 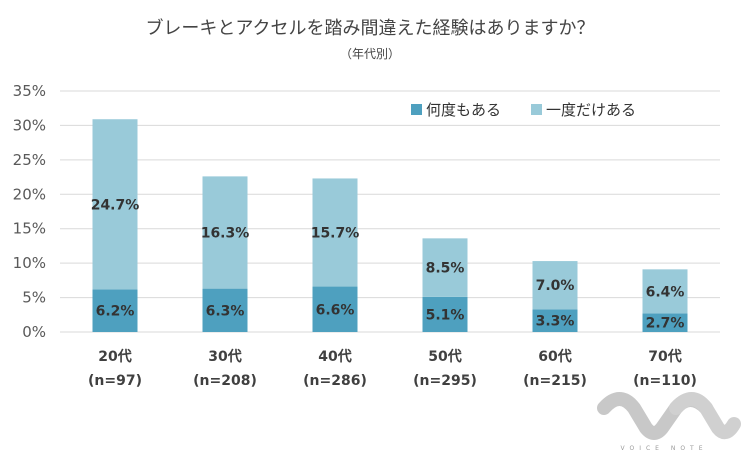 What do you see at coordinates (224, 356) in the screenshot?
I see `x-category-label: 30代` at bounding box center [224, 356].